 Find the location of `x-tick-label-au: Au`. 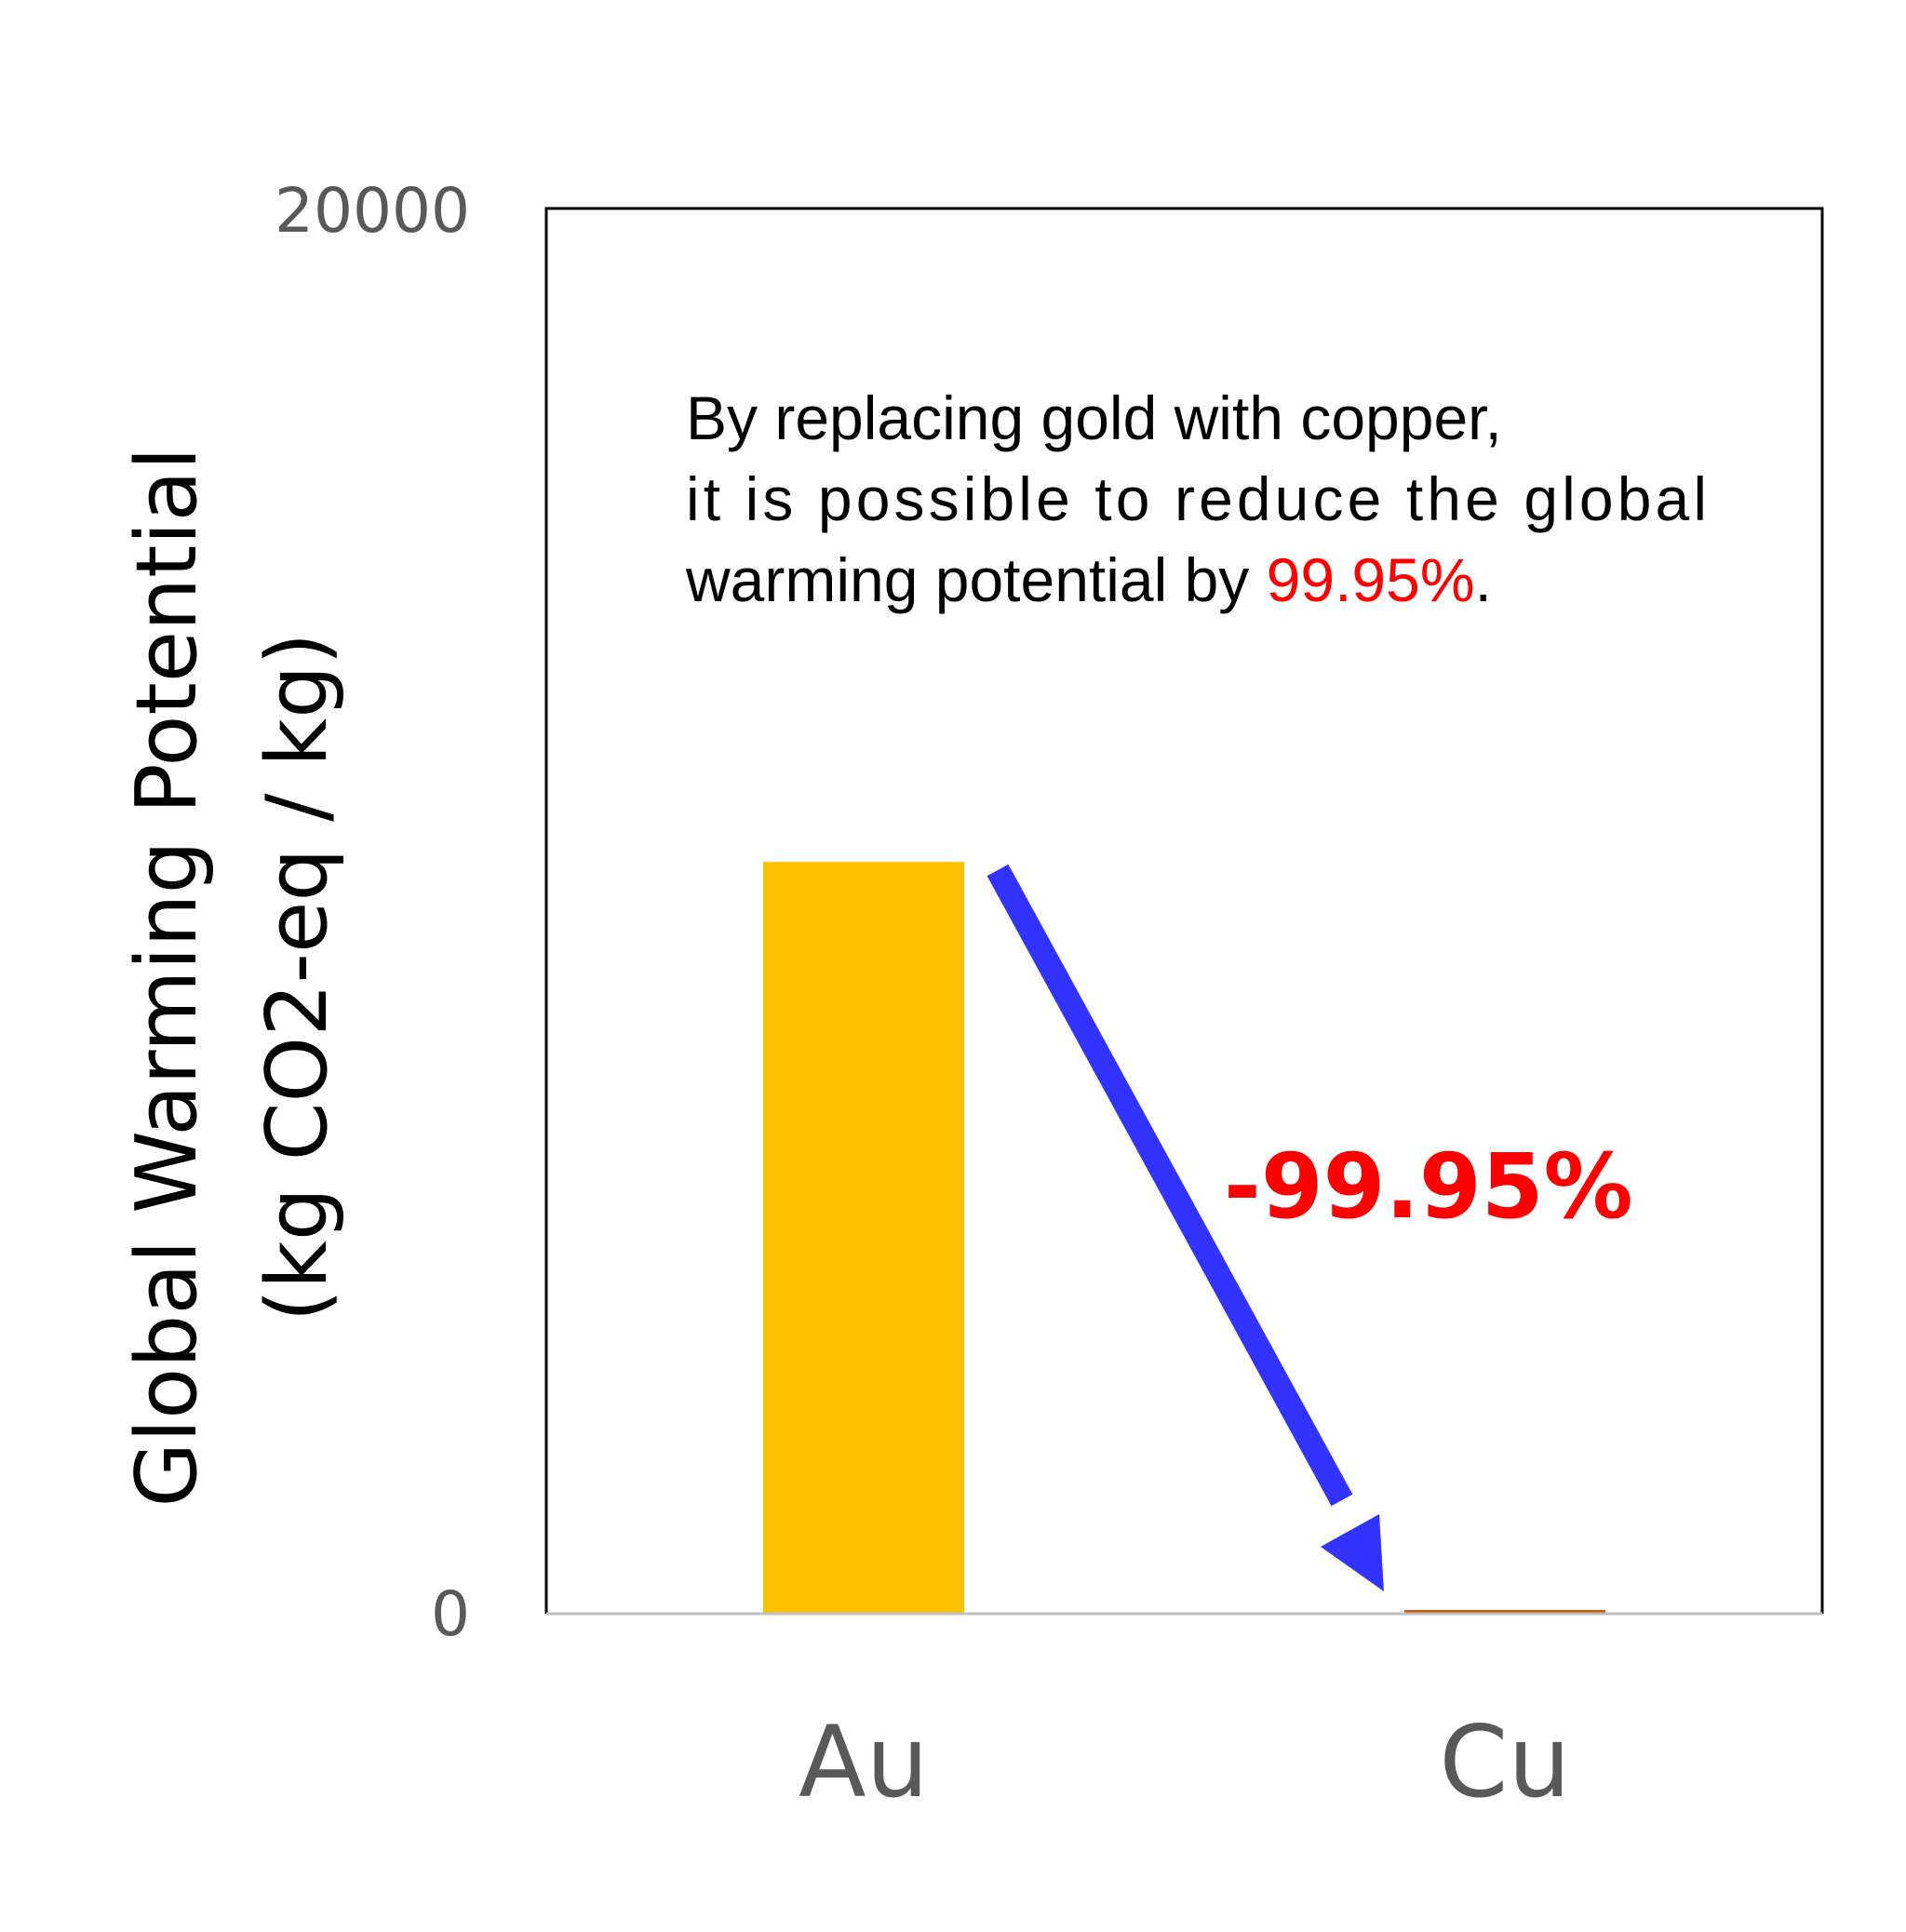

x-tick-label-au: Au is located at coordinates (864, 1762).